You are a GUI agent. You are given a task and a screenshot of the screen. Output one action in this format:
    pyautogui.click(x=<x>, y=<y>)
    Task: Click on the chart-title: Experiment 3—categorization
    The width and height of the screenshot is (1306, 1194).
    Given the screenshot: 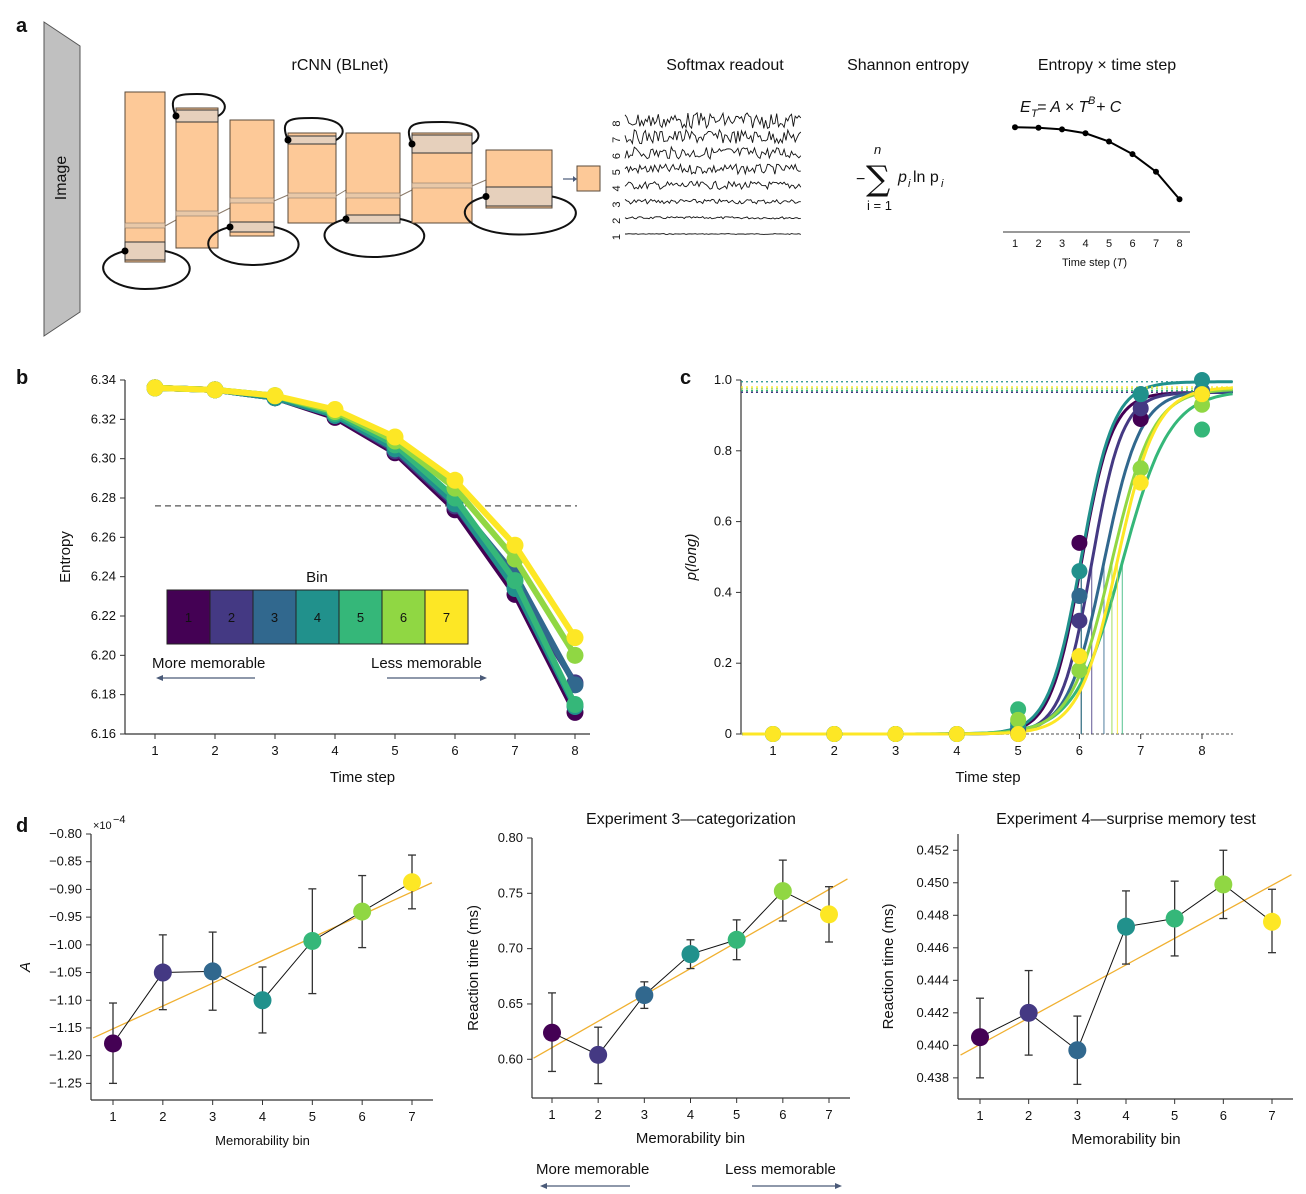 What is the action you would take?
    pyautogui.click(x=691, y=819)
    